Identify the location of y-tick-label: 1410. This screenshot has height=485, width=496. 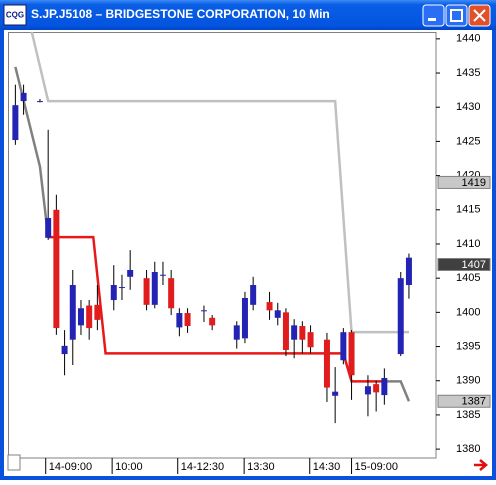
(468, 244).